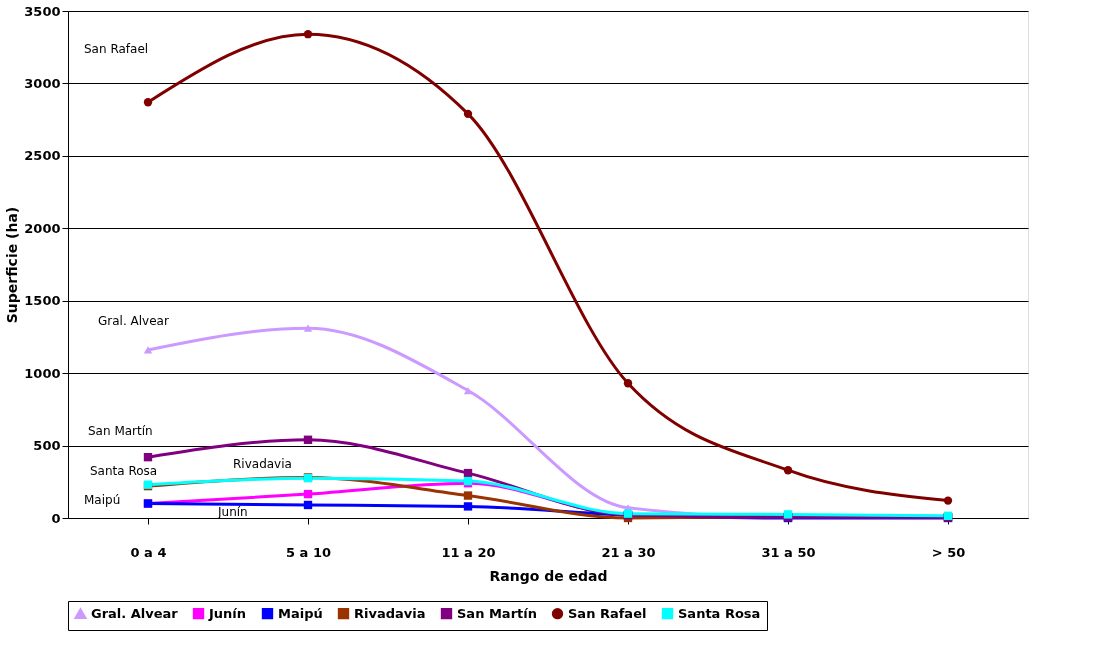 The image size is (1101, 655). Describe the element at coordinates (42, 156) in the screenshot. I see `y-tick-label: 2500` at that location.